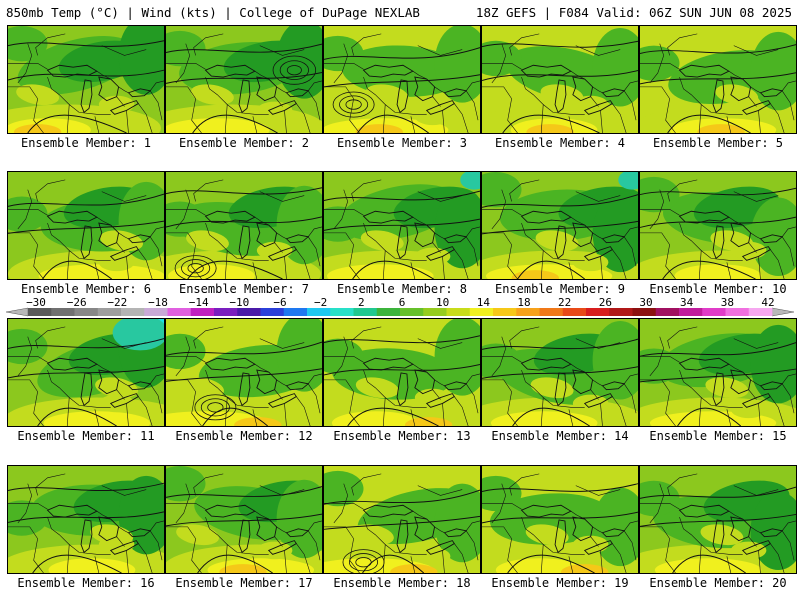  Describe the element at coordinates (86, 583) in the screenshot. I see `ensemble-member-label: Ensemble Member: 16` at that location.